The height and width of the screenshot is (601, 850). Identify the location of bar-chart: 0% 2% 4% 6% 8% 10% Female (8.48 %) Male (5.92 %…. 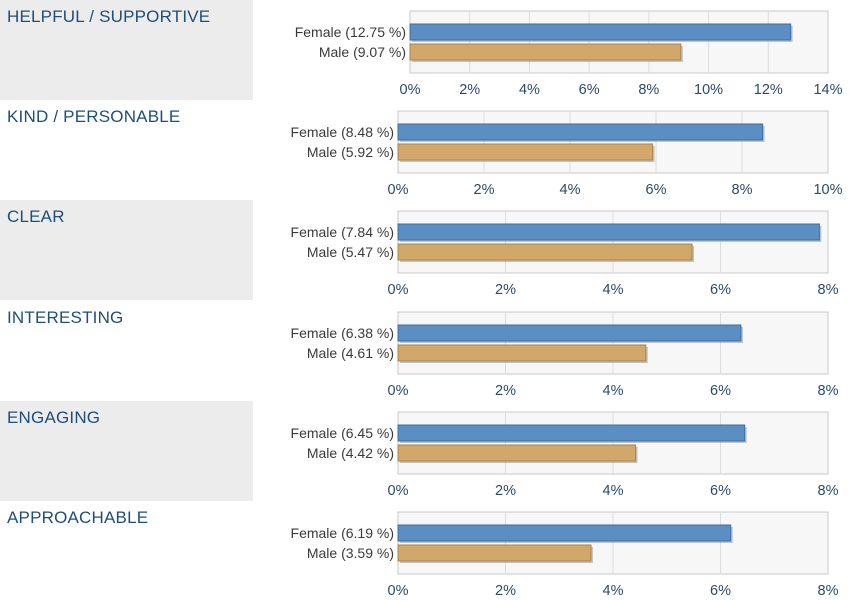
(567, 154).